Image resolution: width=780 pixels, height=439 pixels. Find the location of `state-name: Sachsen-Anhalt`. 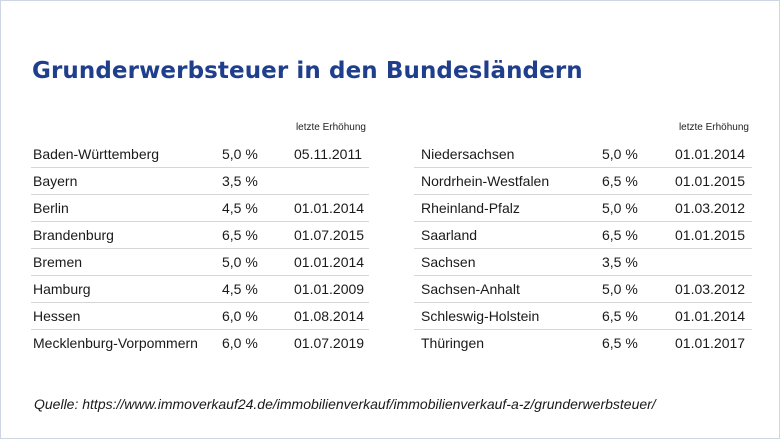

state-name: Sachsen-Anhalt is located at coordinates (470, 289).